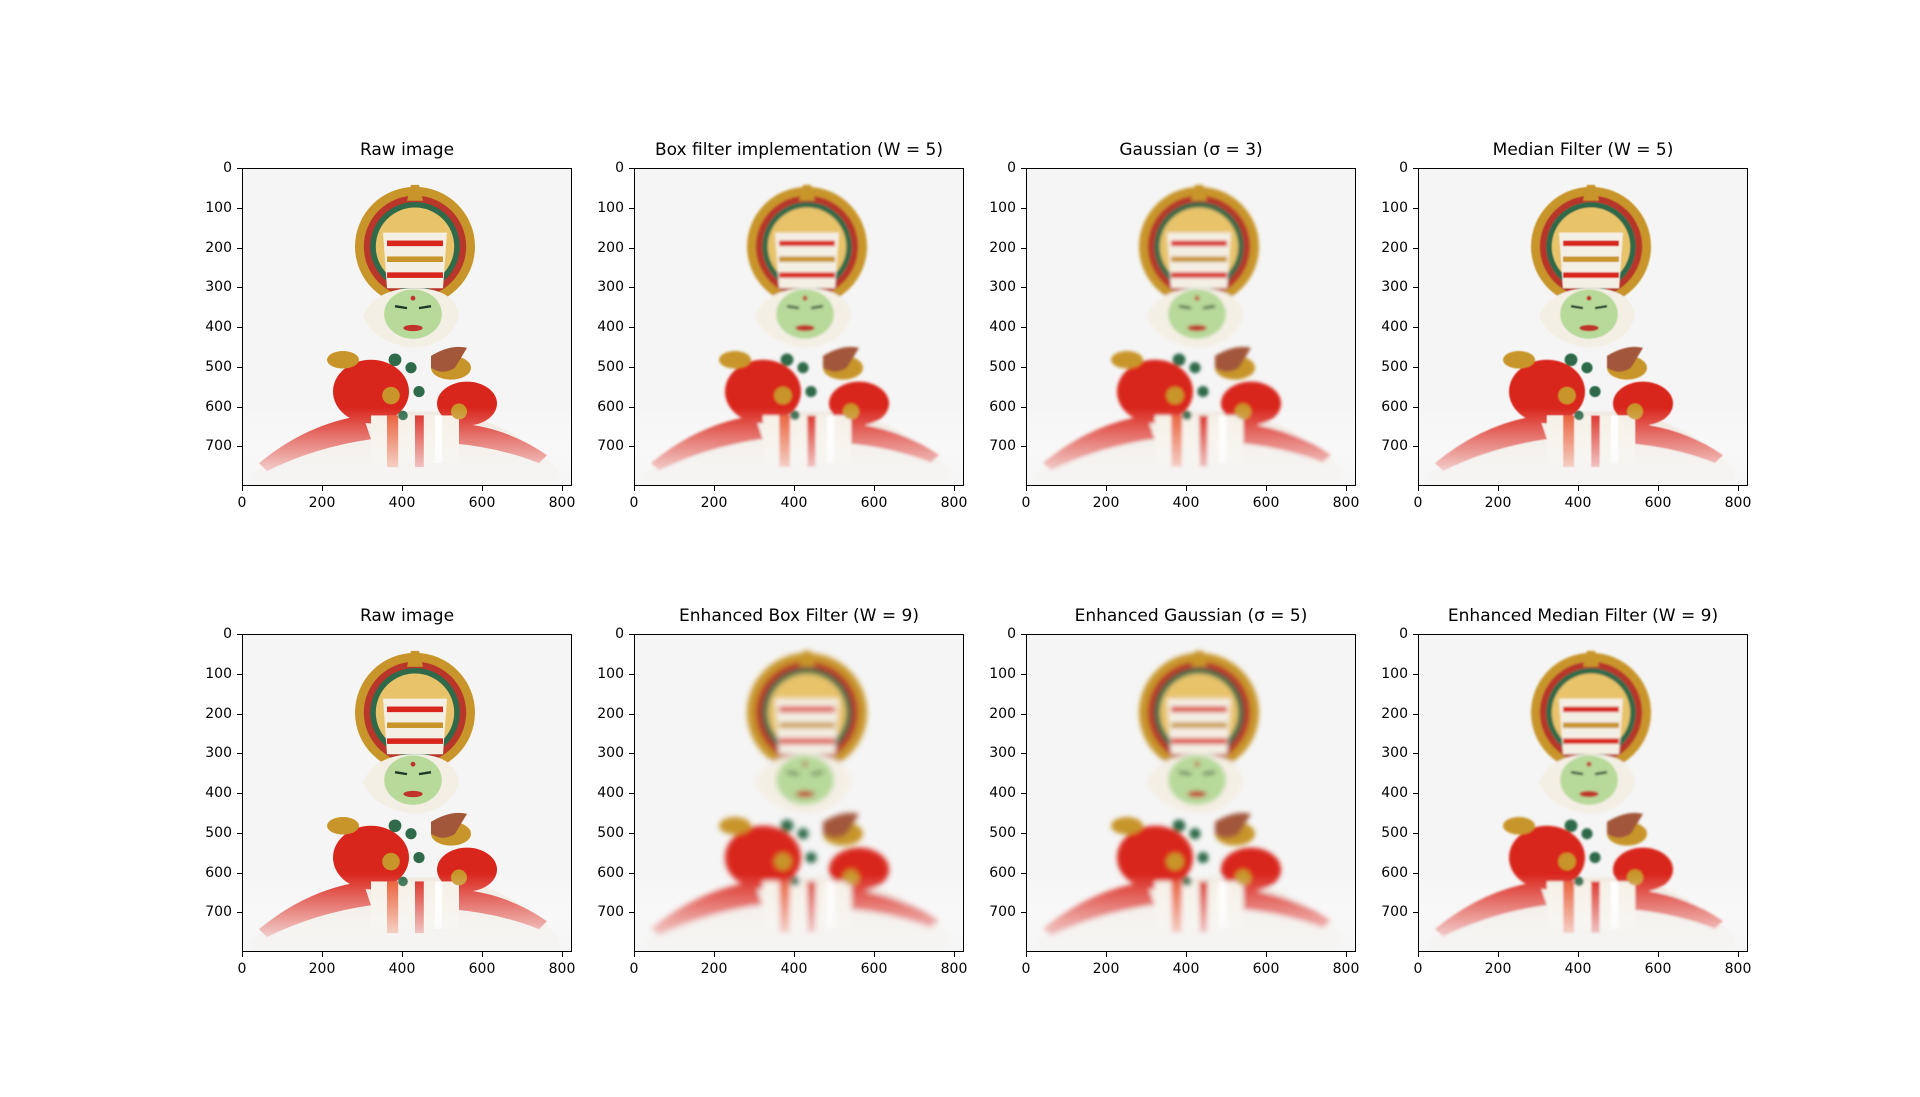  I want to click on panel-title: Raw image, so click(407, 150).